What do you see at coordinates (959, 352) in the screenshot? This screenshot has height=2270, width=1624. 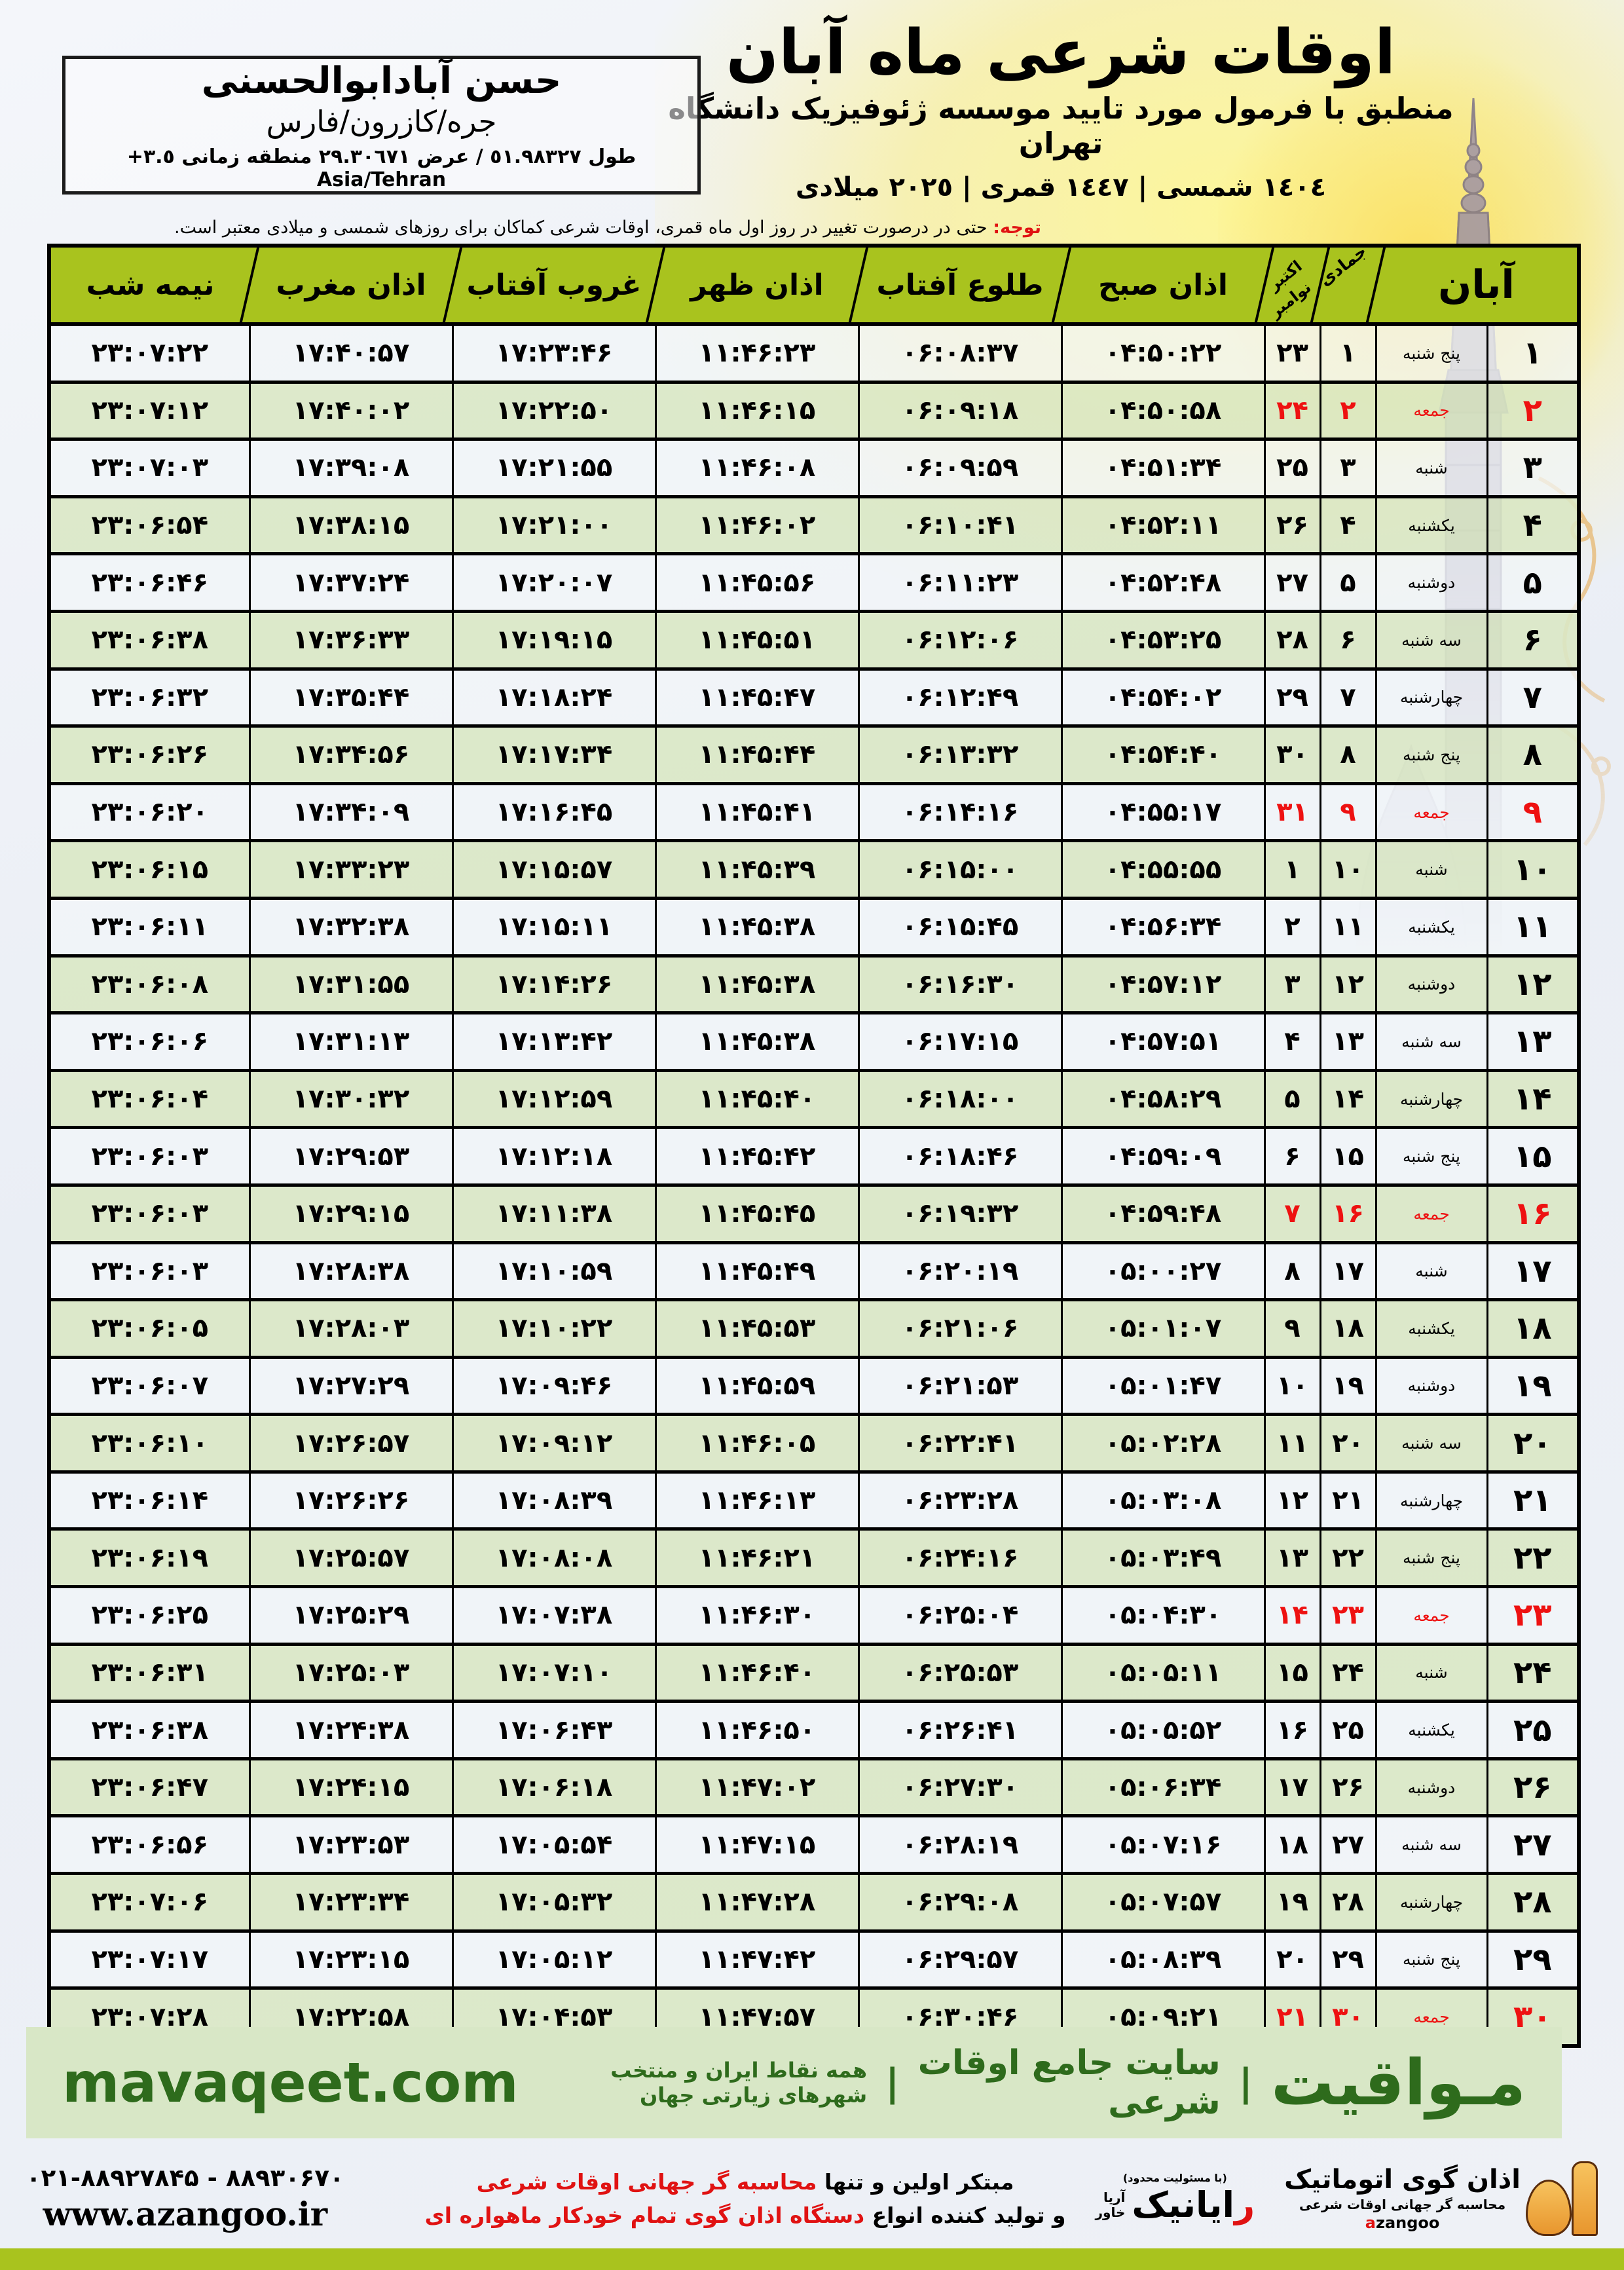 I see `cell-sunrise-time: ۰۶:۰۸:۳۷` at bounding box center [959, 352].